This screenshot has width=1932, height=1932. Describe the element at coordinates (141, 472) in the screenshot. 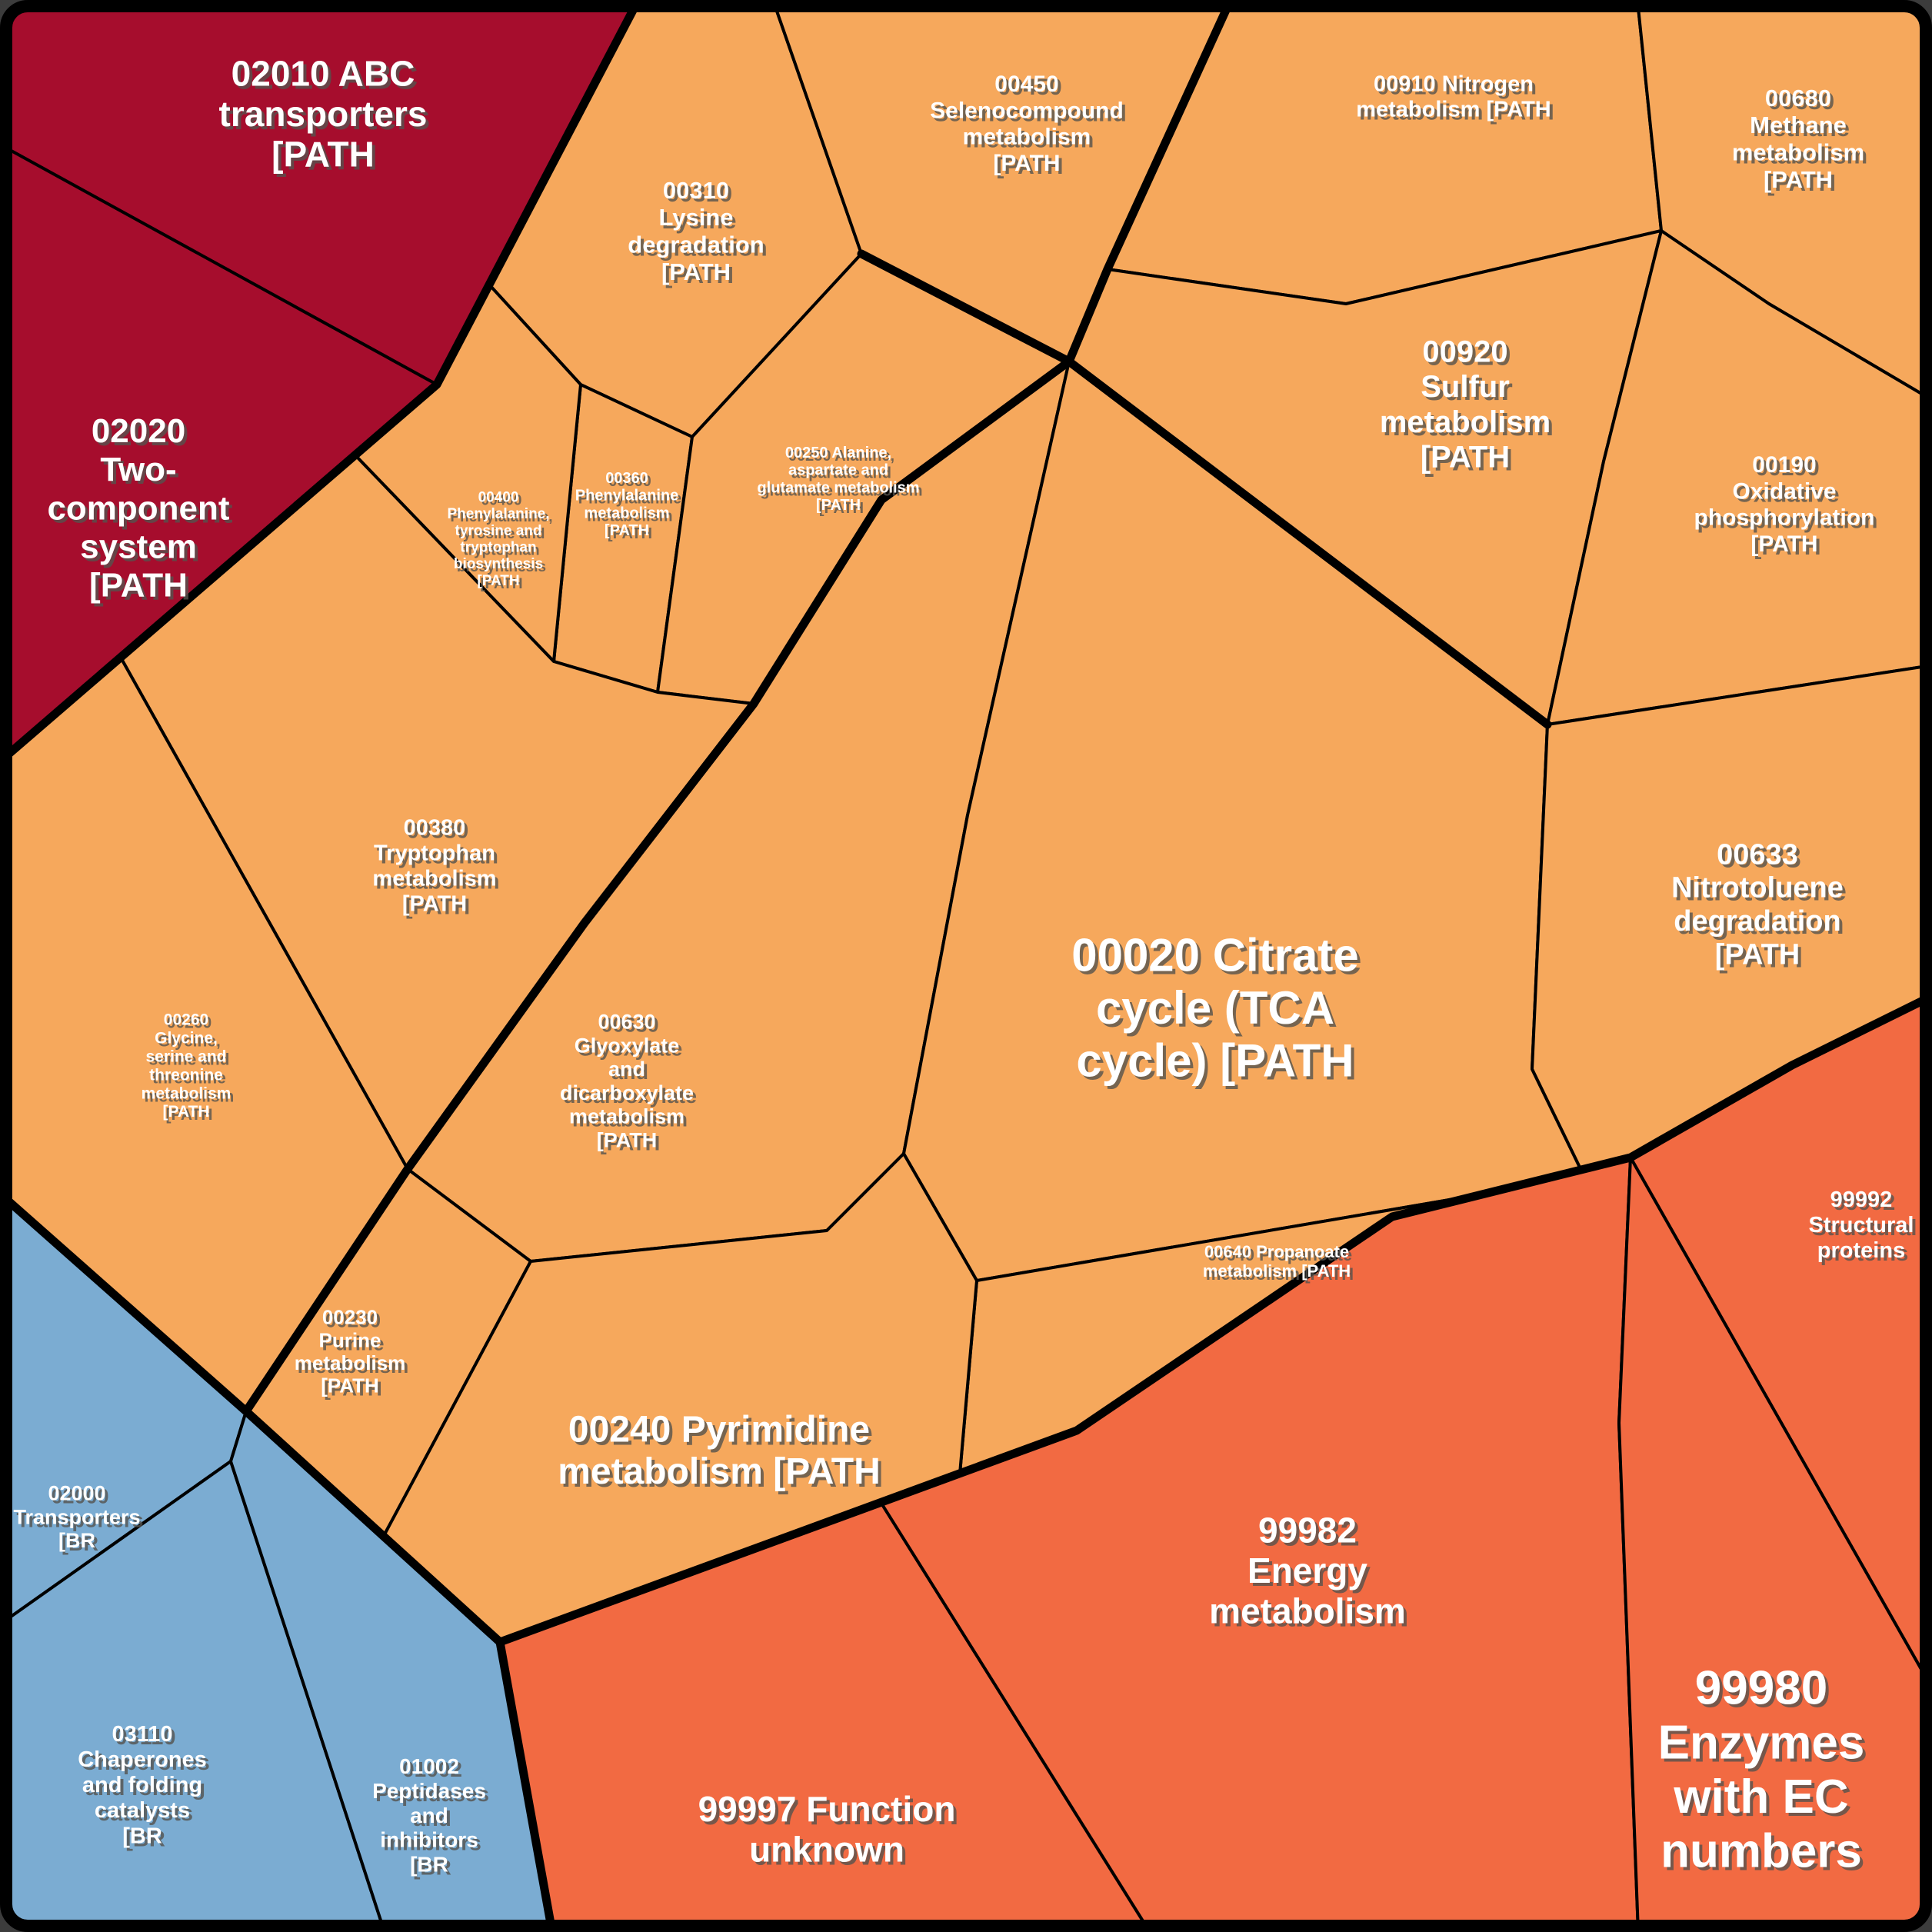

I see `cell-label-line: Two-` at that location.